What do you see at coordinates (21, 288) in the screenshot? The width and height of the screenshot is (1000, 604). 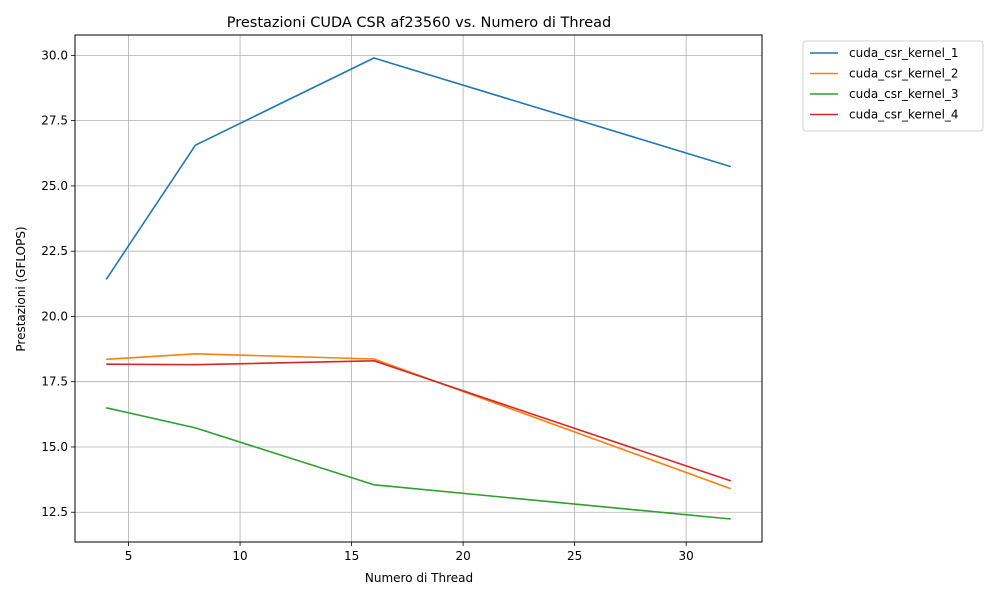 I see `y-axis-title: Prestazioni (GFLOPS)` at bounding box center [21, 288].